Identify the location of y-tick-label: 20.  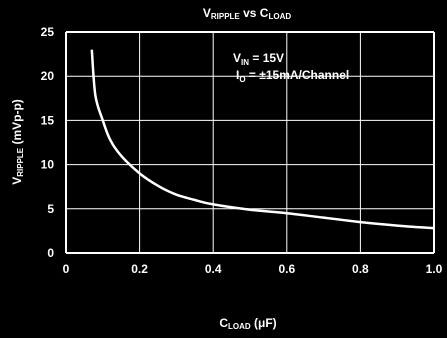
(48, 76).